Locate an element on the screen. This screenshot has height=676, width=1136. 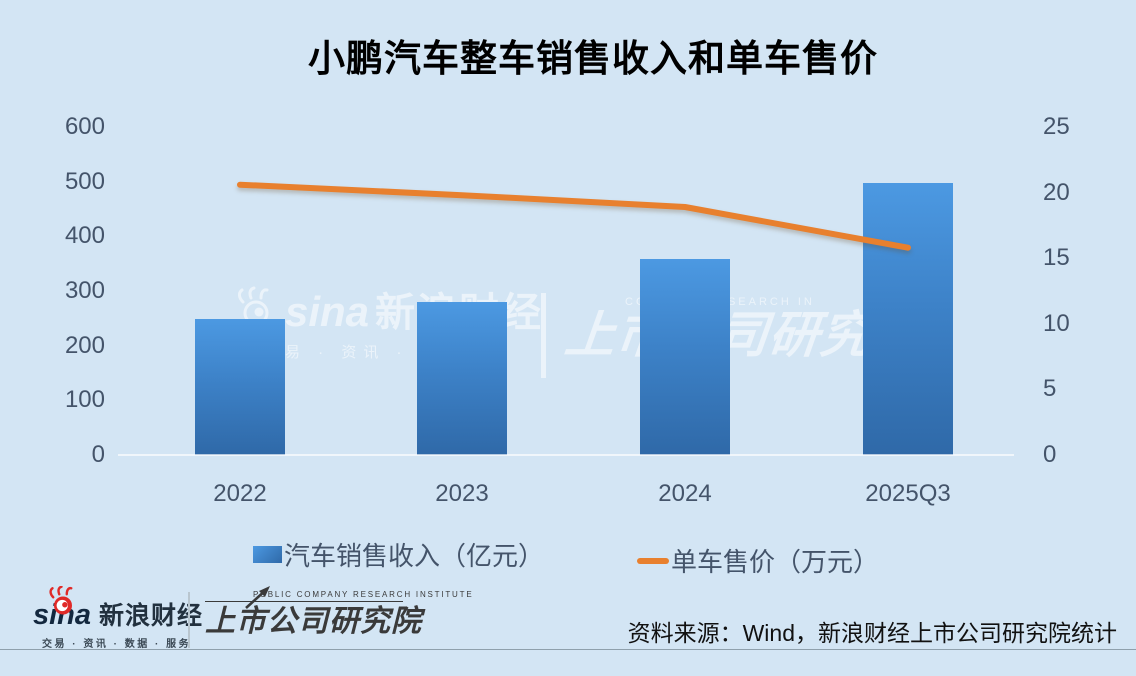
y-axis-tick-right-15: 15 is located at coordinates (1056, 258).